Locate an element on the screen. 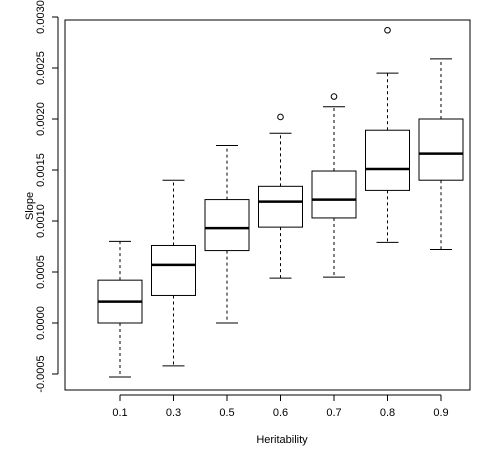 This screenshot has width=500, height=451. box-0.8 is located at coordinates (387, 134).